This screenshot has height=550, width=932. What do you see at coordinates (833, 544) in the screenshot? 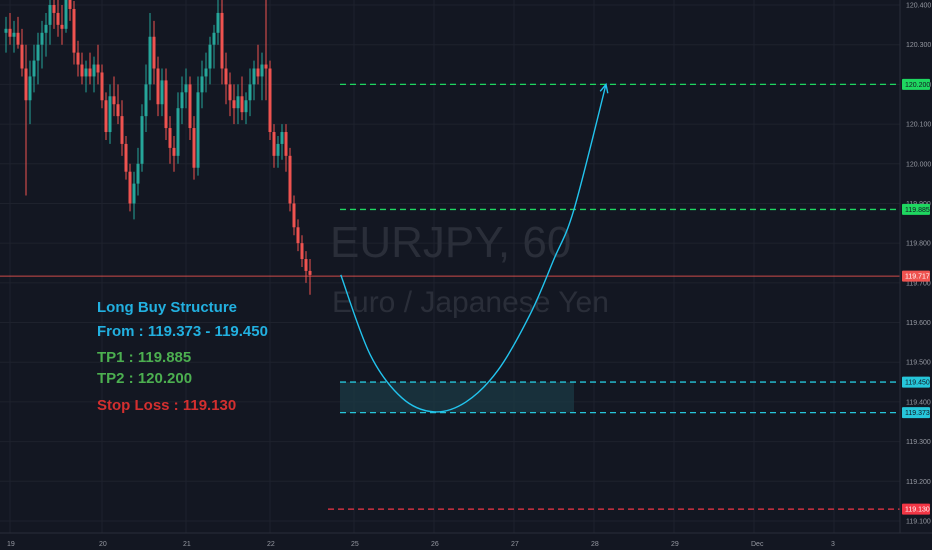
I see `x-tick-label: 3` at bounding box center [833, 544].